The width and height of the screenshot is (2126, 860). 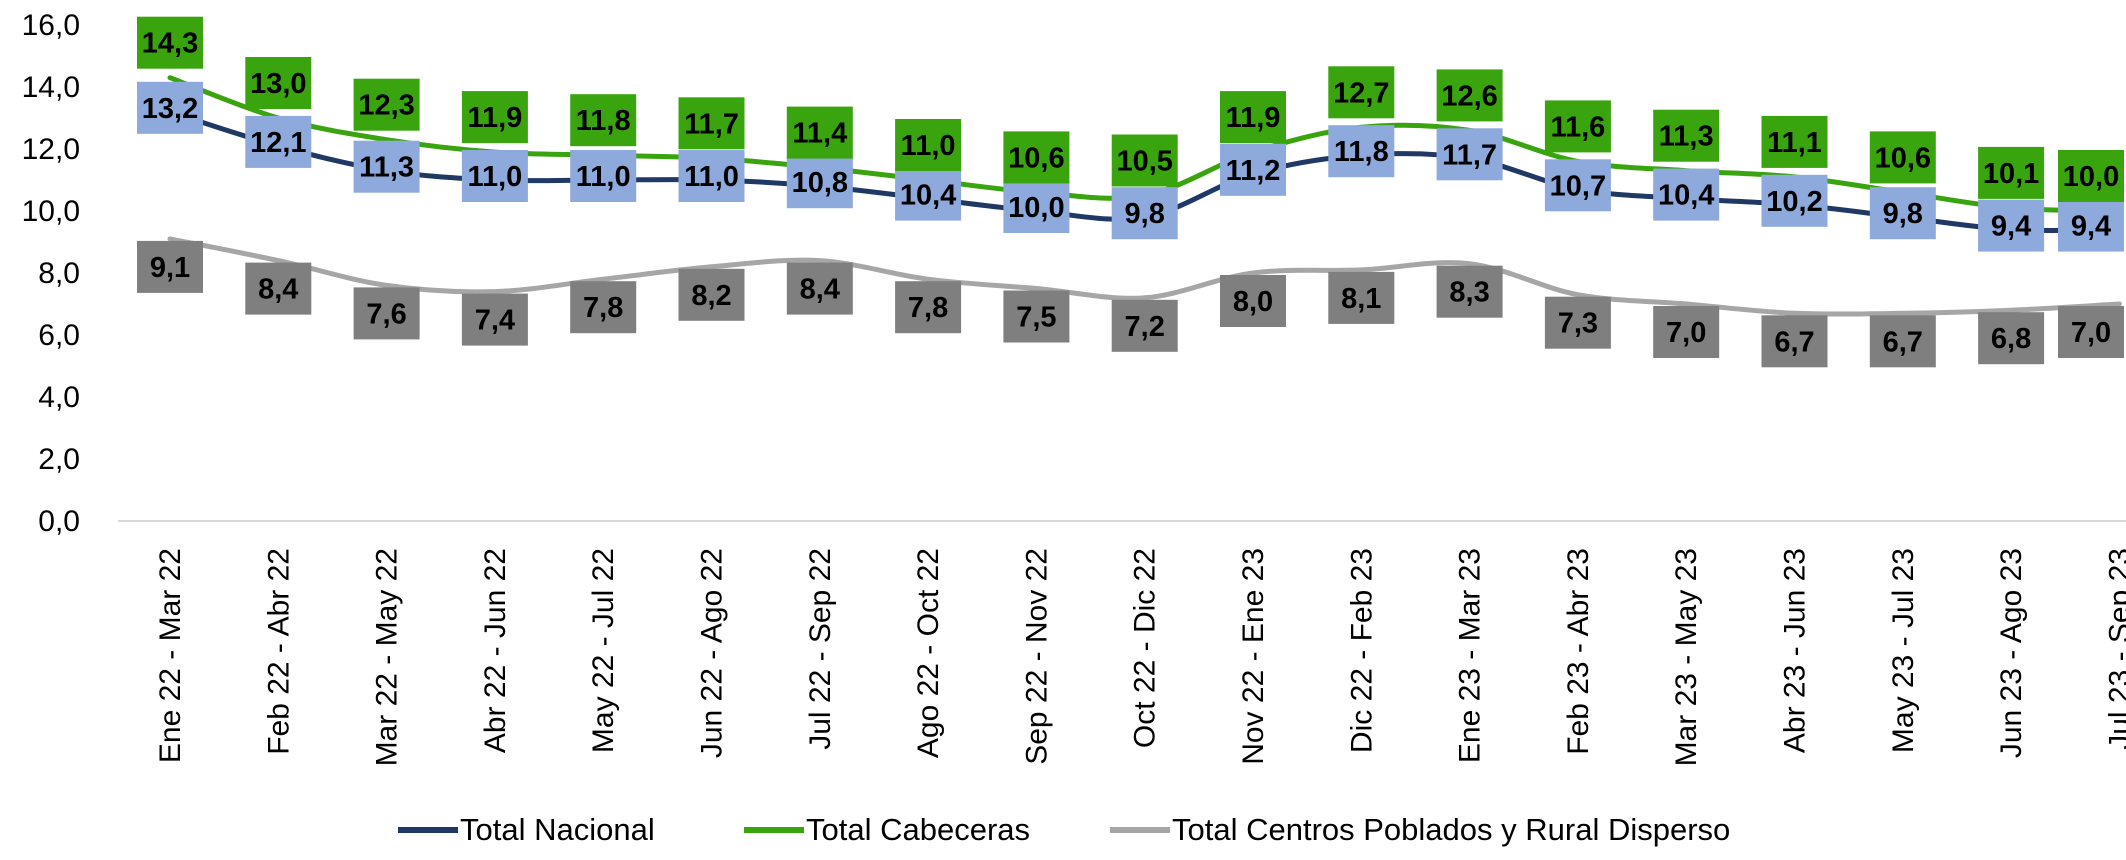 What do you see at coordinates (51, 25) in the screenshot?
I see `y-tick-label: 16,0` at bounding box center [51, 25].